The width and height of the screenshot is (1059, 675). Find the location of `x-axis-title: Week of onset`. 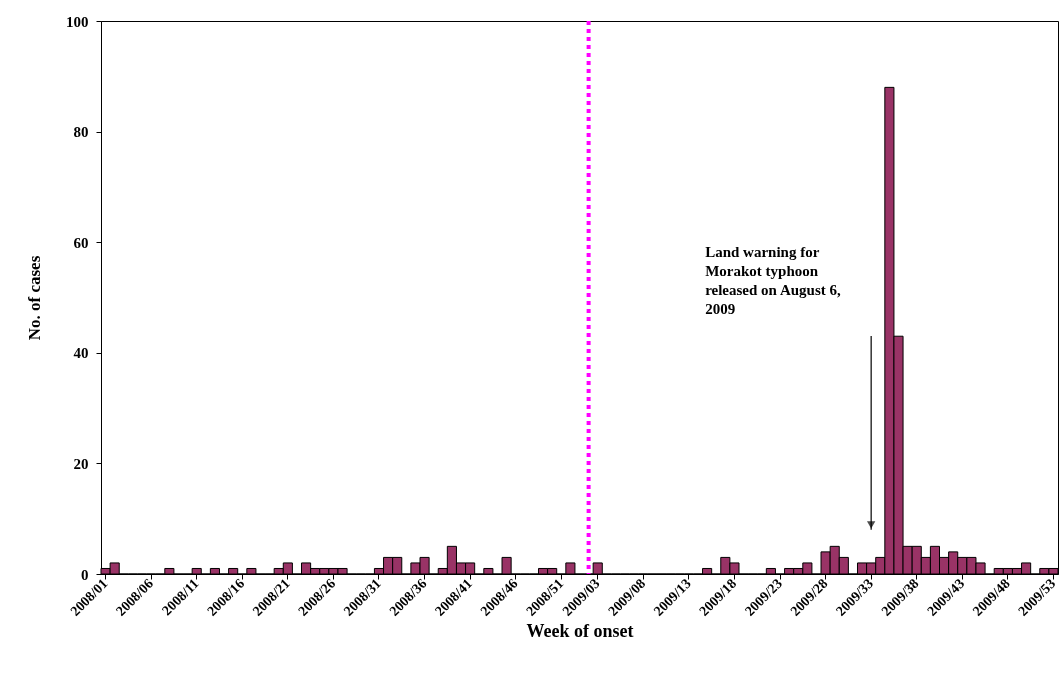

x-axis-title: Week of onset is located at coordinates (580, 630).